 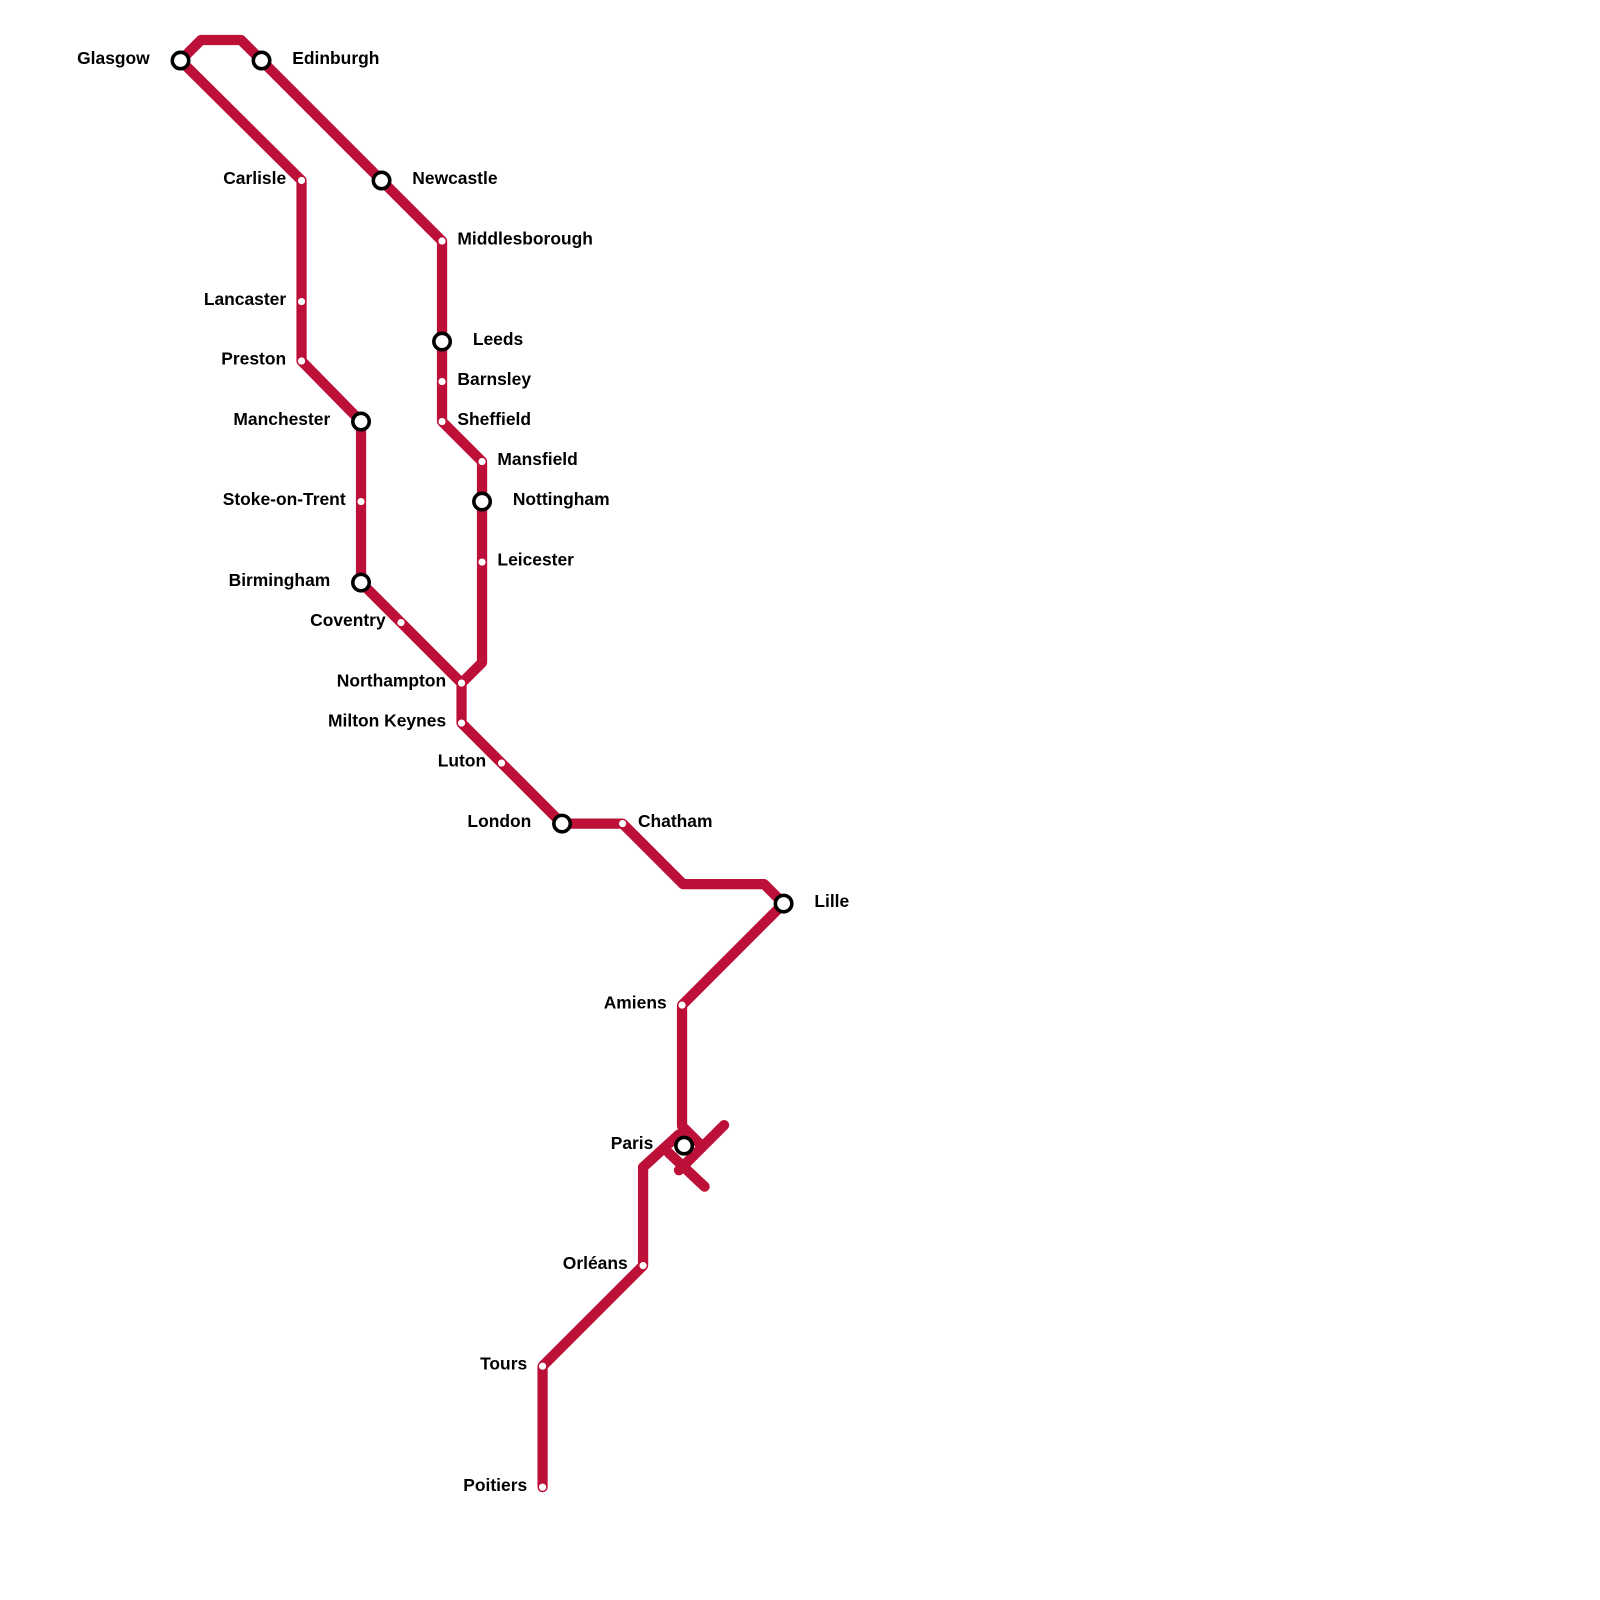 I want to click on station-lancaster: Lancaster, so click(x=255, y=299).